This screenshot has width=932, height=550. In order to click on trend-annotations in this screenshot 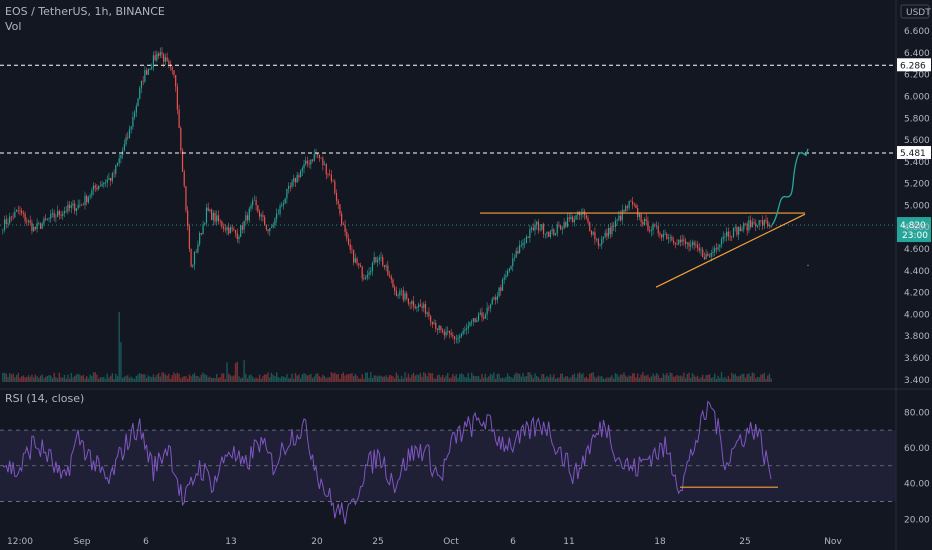, I will do `click(644, 218)`.